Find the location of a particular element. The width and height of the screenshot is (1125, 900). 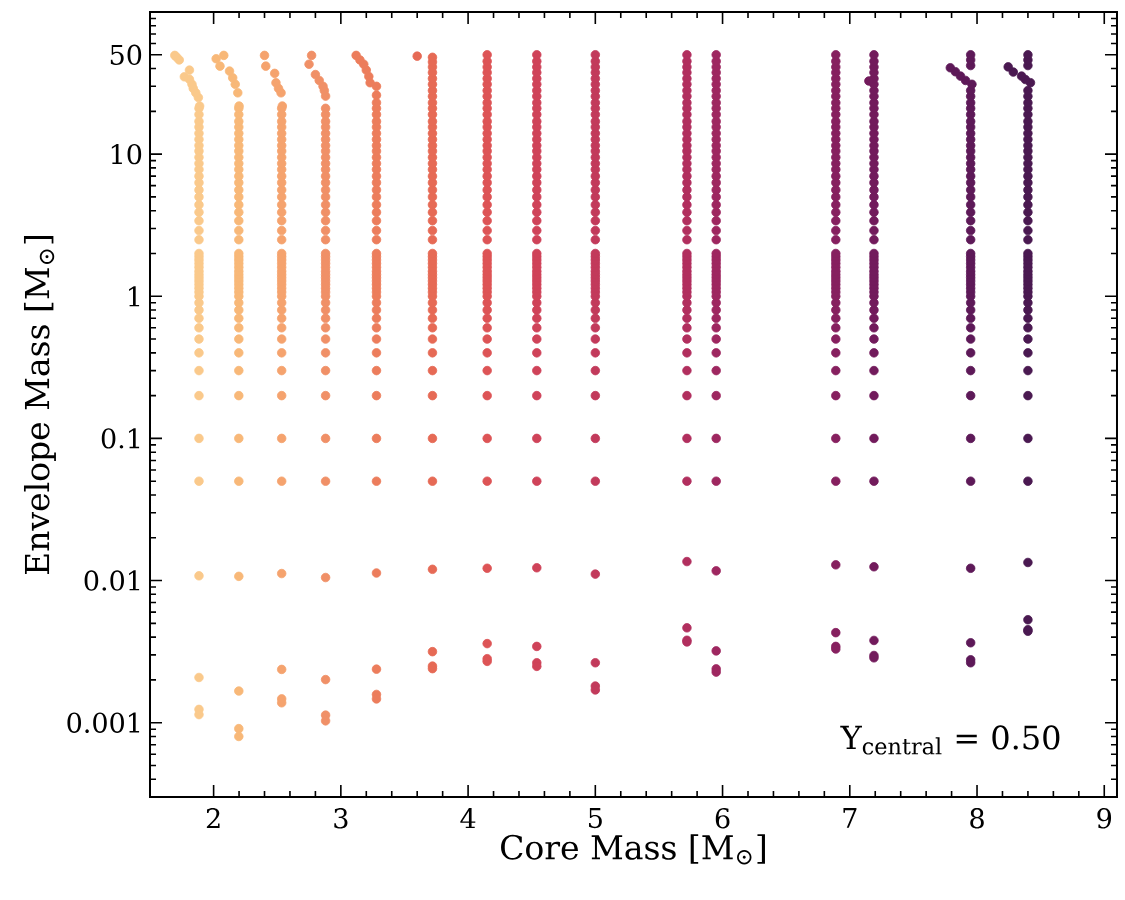

y-axis-title: Envelope Mass [M$_{⊙}$] is located at coordinates (39, 405).